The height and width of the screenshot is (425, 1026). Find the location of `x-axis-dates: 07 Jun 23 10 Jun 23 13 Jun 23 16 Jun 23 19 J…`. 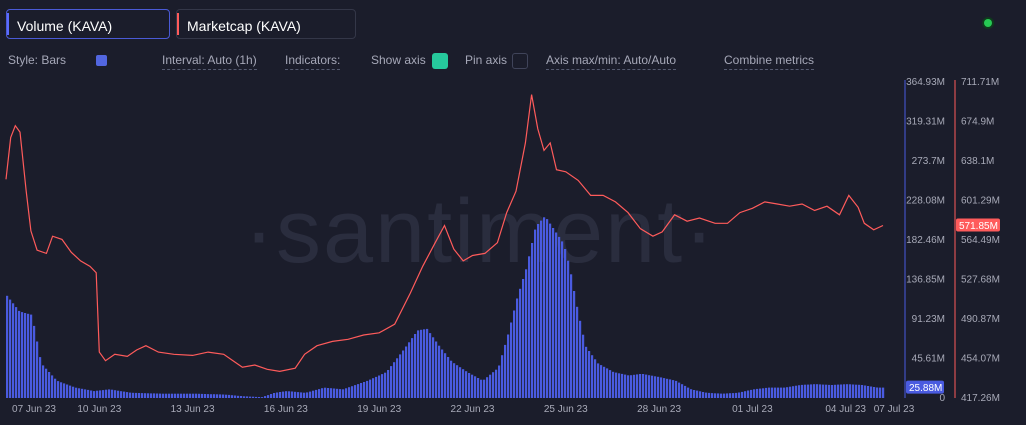

x-axis-dates: 07 Jun 23 10 Jun 23 13 Jun 23 16 Jun 23 19 J… is located at coordinates (463, 409).